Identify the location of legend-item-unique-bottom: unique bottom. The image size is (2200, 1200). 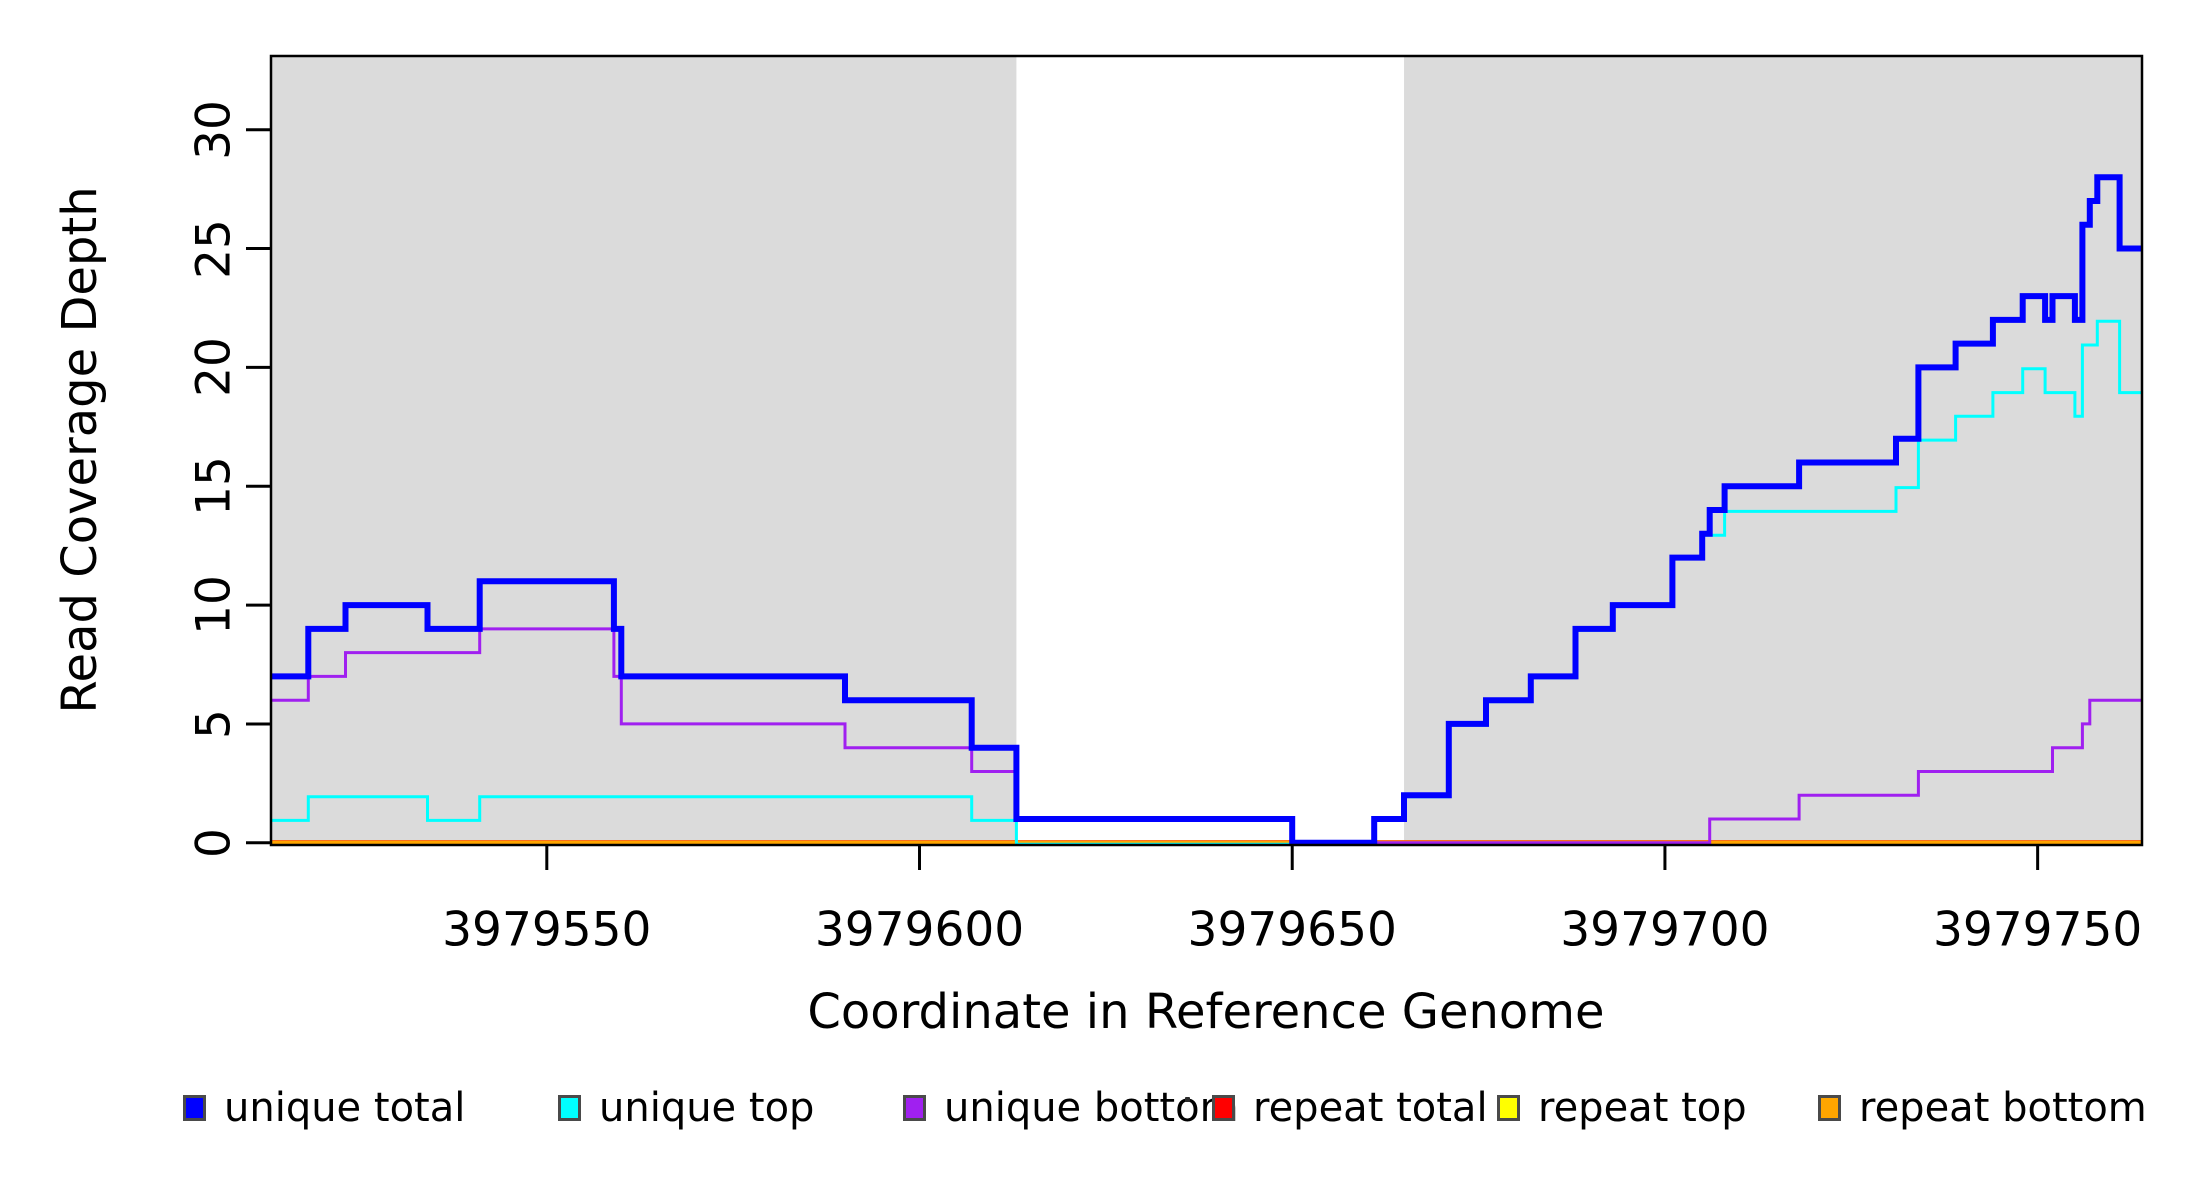
(1071, 1108).